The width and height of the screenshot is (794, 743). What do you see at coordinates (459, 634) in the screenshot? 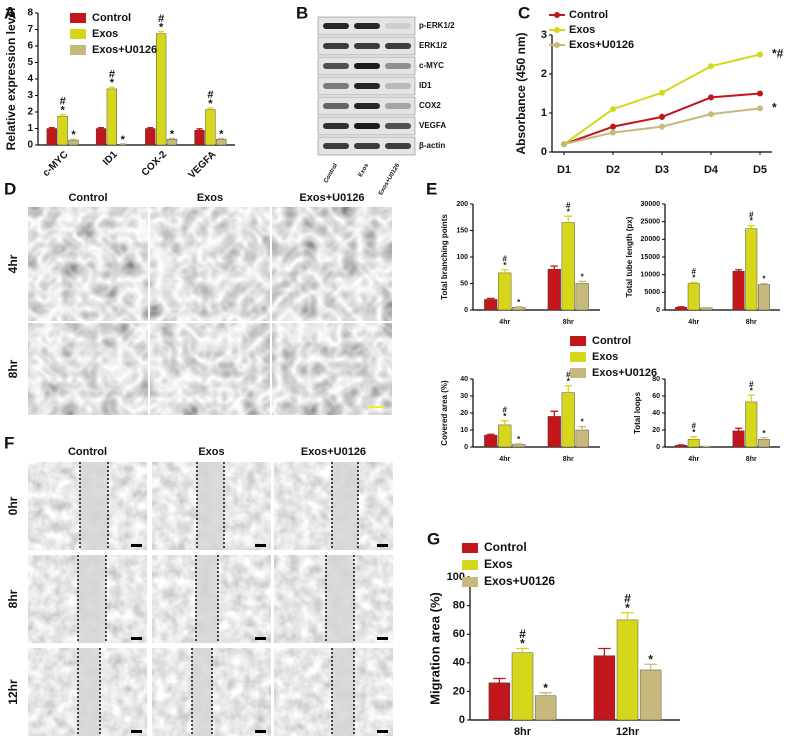
I see `y-tick-label: 60` at bounding box center [459, 634].